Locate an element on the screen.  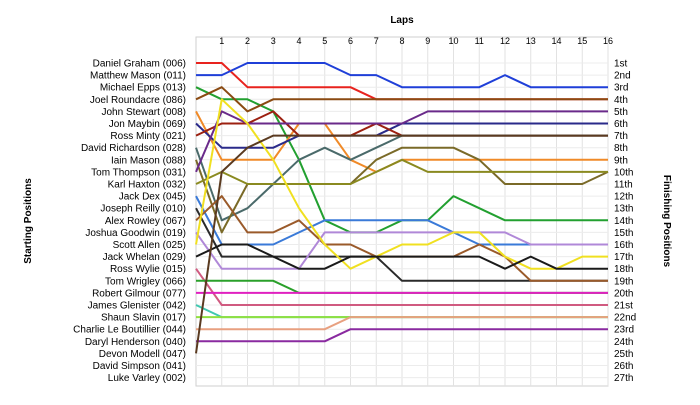
starting-driver-label: Ross Wylie (015) is located at coordinates (148, 269).